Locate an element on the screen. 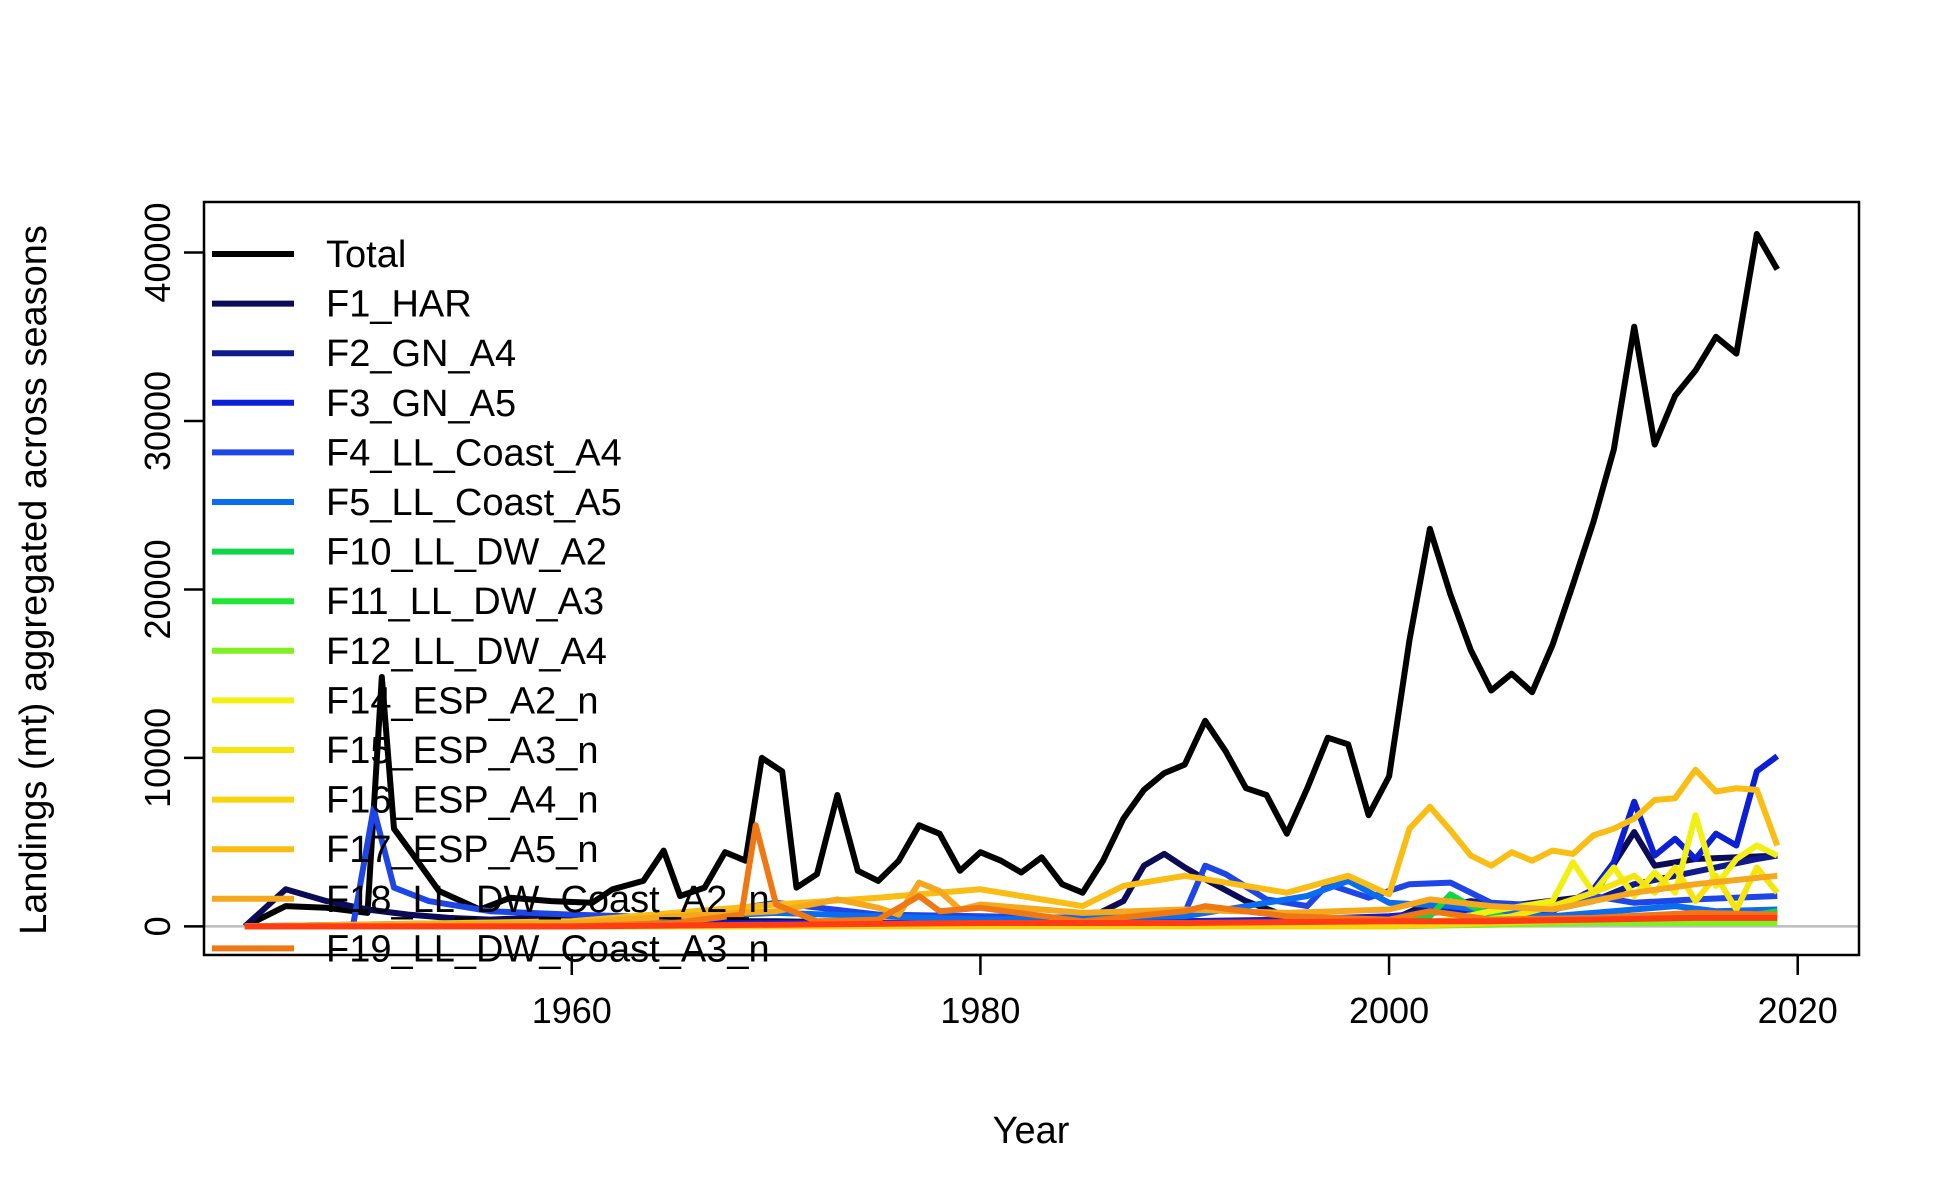  x-tick-label: 2000 is located at coordinates (1389, 1010).